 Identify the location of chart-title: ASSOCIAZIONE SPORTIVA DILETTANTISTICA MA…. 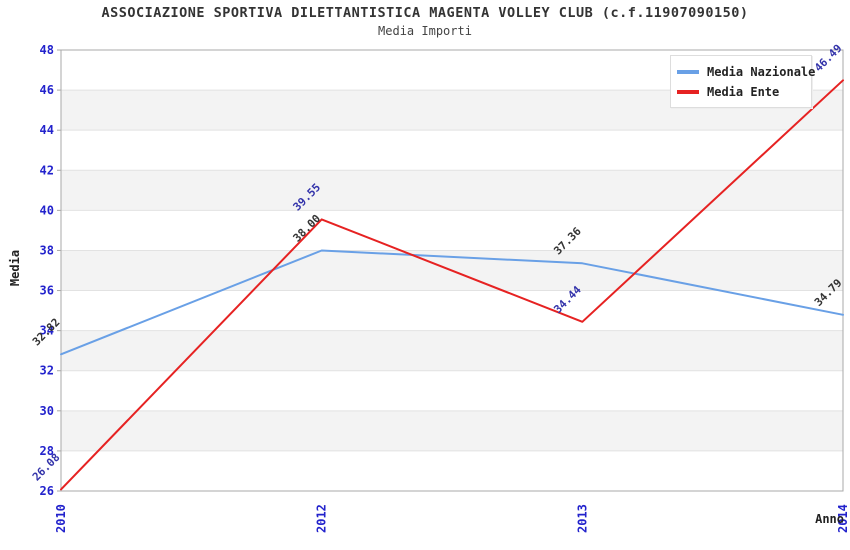
(425, 13).